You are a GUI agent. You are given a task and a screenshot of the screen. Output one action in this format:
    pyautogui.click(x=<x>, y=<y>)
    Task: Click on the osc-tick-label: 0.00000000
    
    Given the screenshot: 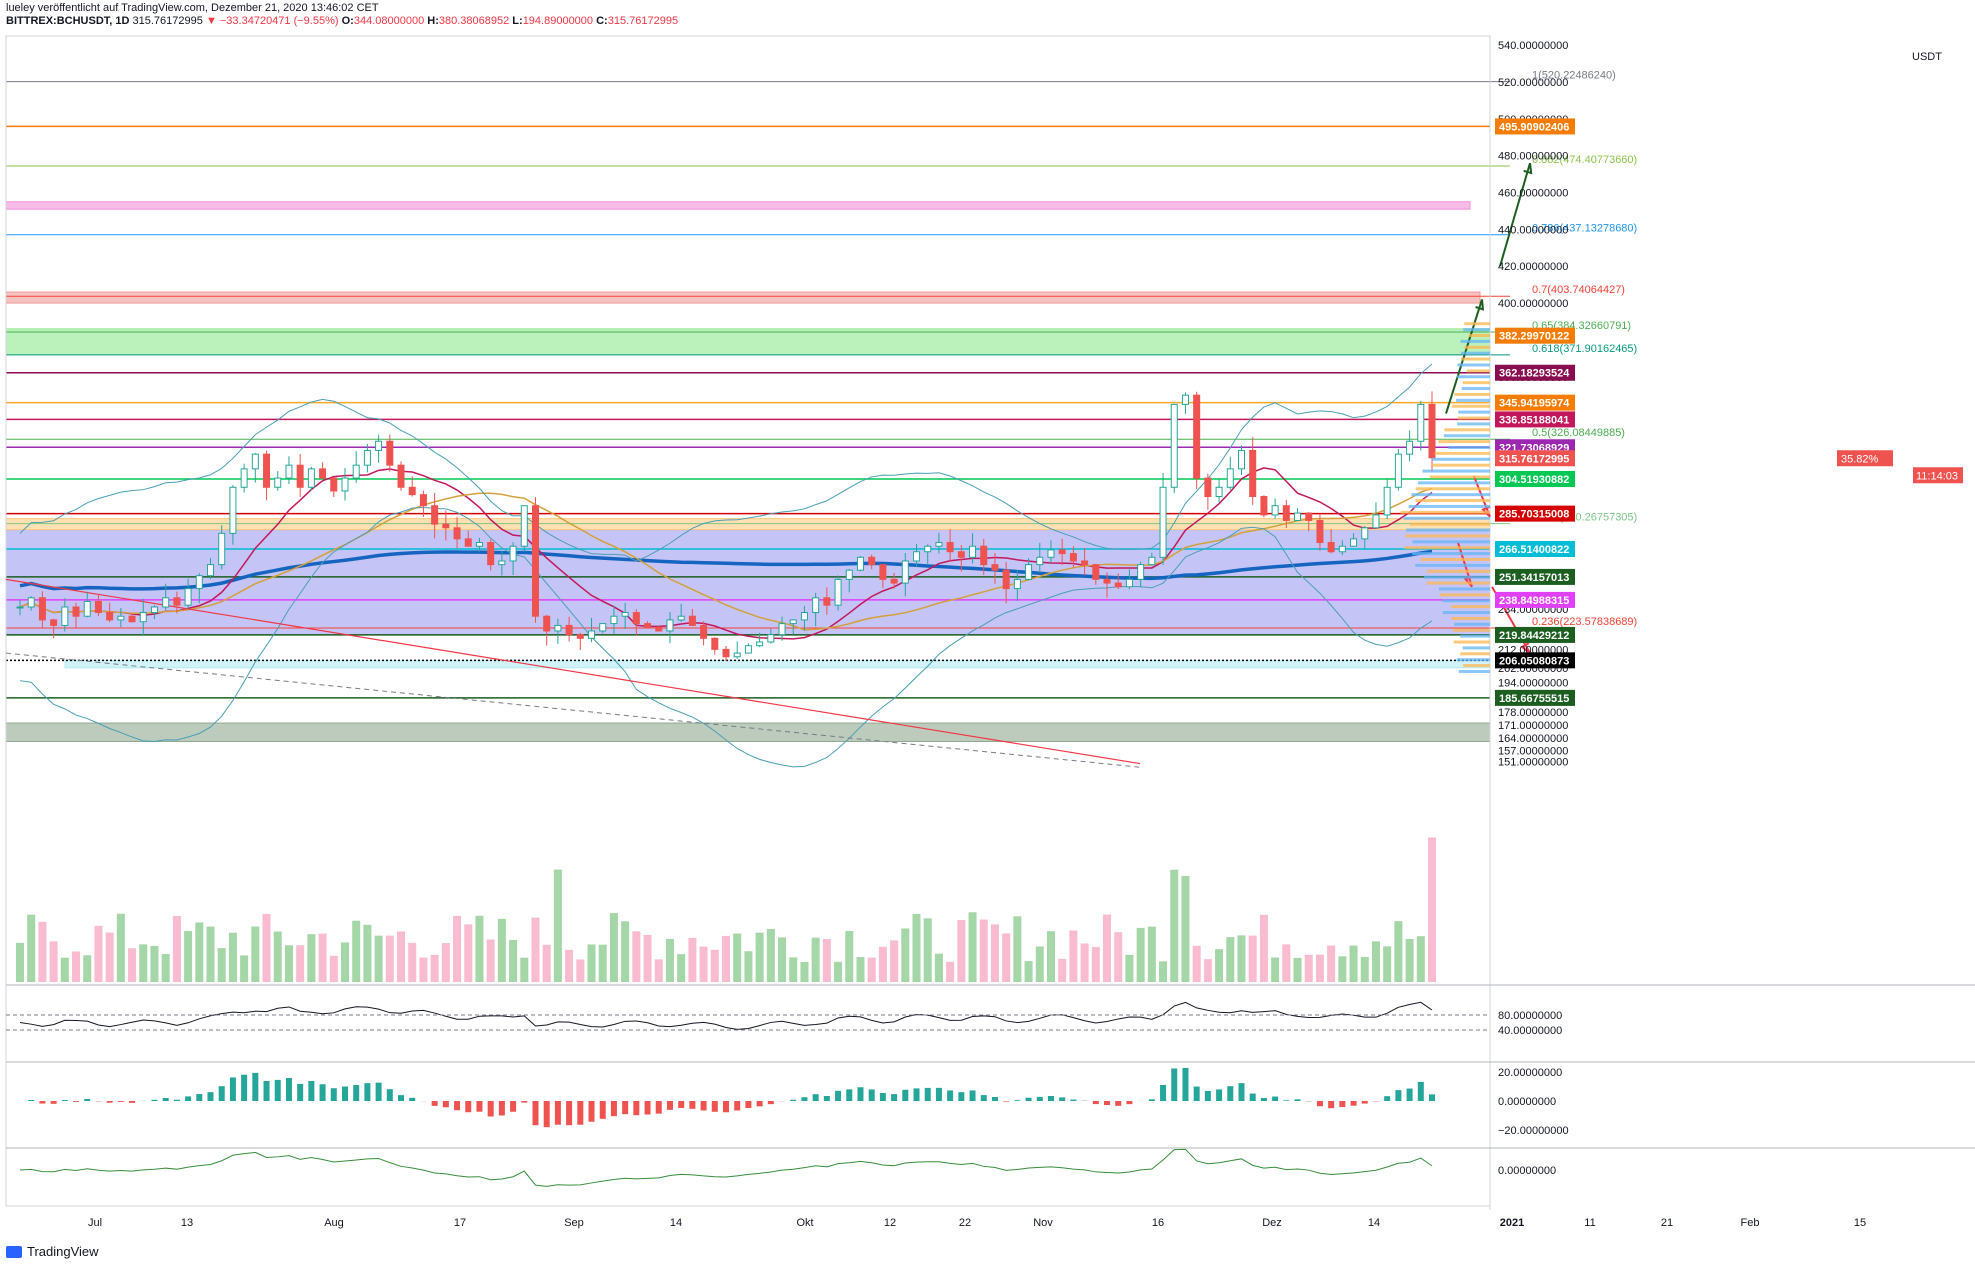 What is the action you would take?
    pyautogui.click(x=1527, y=1171)
    